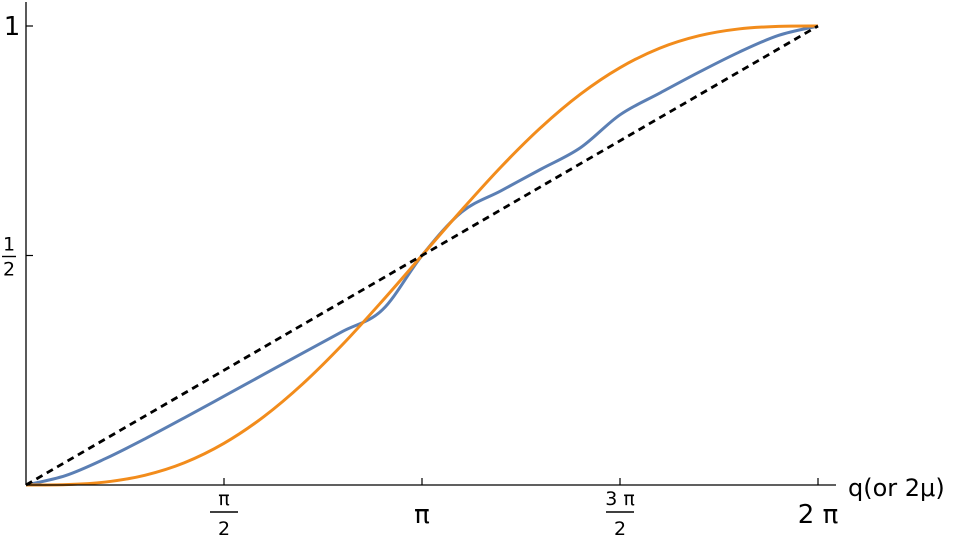 The image size is (954, 544). What do you see at coordinates (223, 499) in the screenshot?
I see `x-tick-numerator: π` at bounding box center [223, 499].